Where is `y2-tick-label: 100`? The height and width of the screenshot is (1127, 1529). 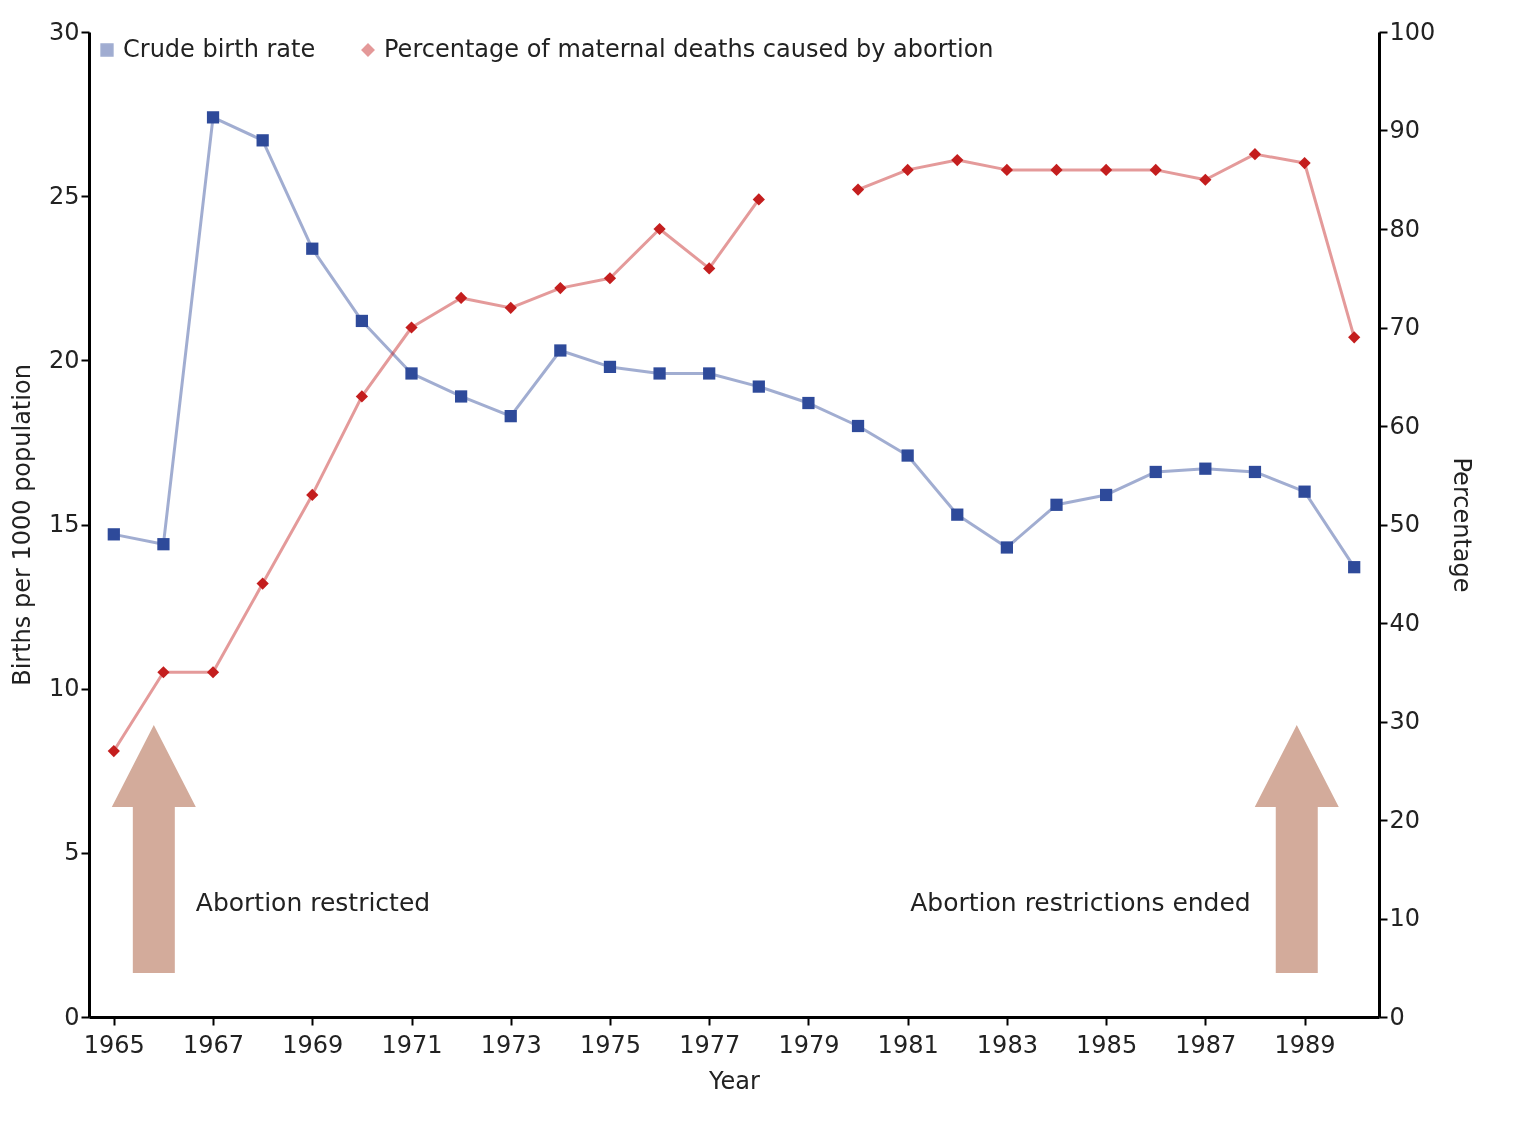
y2-tick-label: 100 is located at coordinates (1412, 31).